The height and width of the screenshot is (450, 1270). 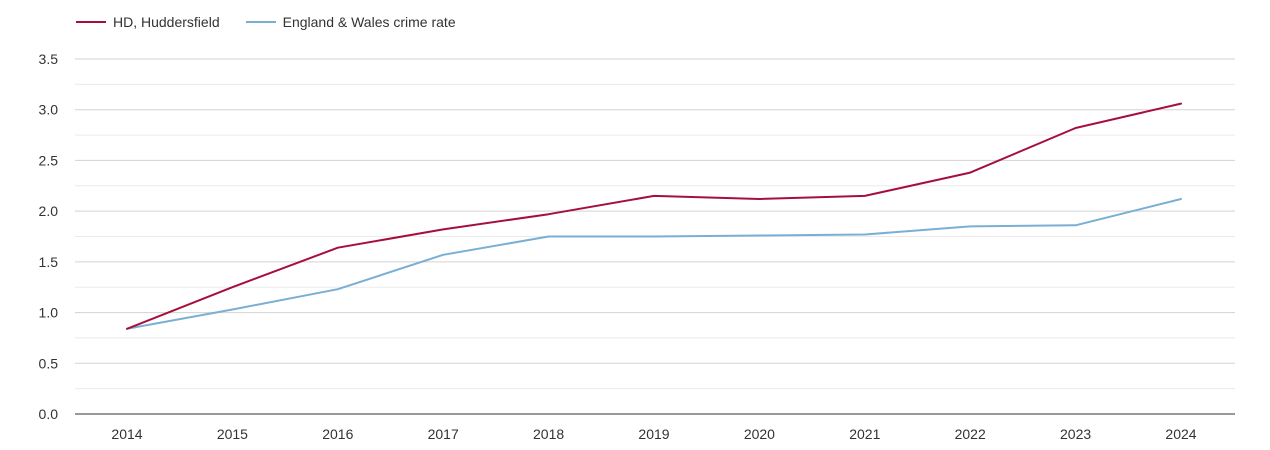 What do you see at coordinates (232, 434) in the screenshot?
I see `x-tick-label: 2015` at bounding box center [232, 434].